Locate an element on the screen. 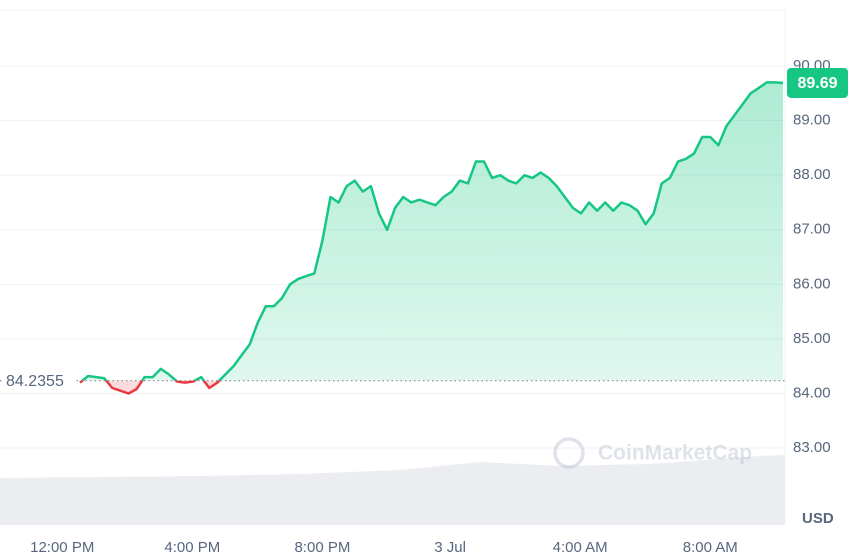 The image size is (854, 558). watermark: CoinMarketCap is located at coordinates (652, 453).